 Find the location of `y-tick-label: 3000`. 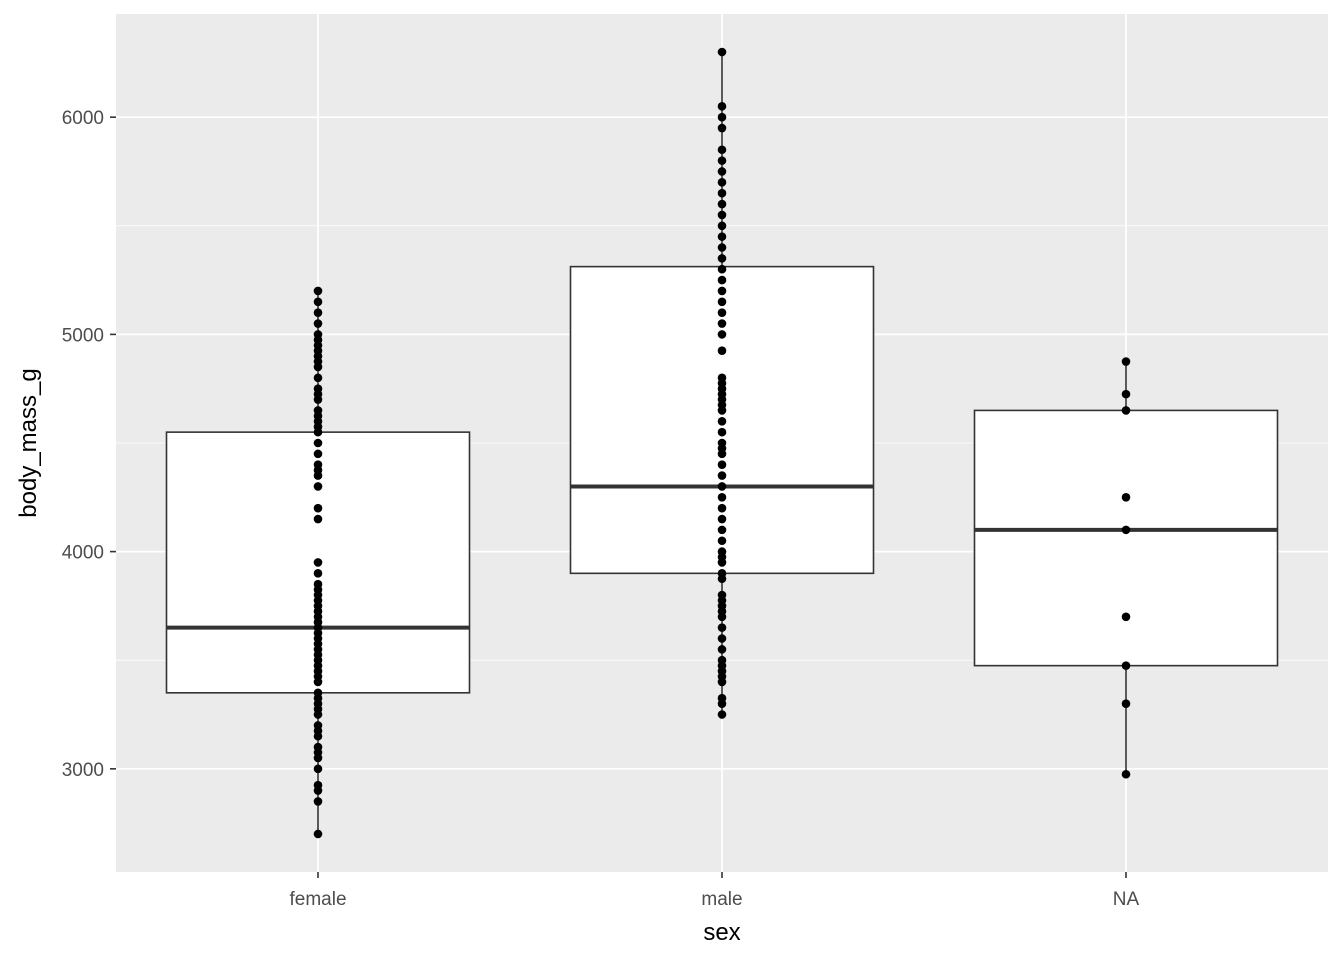

y-tick-label: 3000 is located at coordinates (83, 770).